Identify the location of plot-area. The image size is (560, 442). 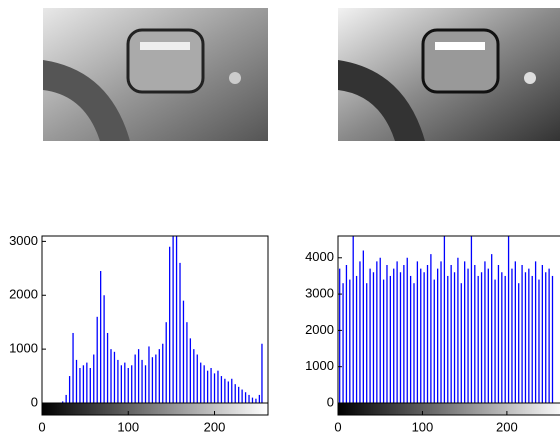
(449, 319).